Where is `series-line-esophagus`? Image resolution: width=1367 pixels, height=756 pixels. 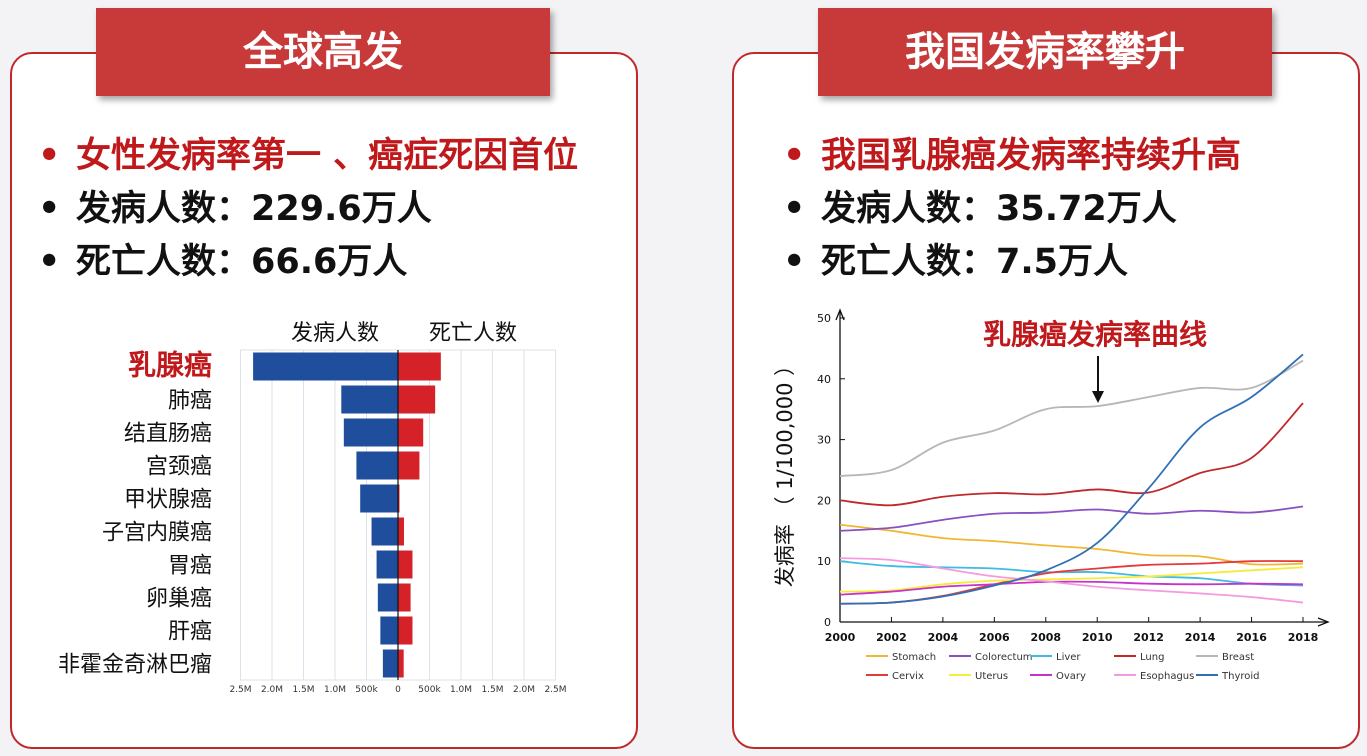
series-line-esophagus is located at coordinates (1071, 580).